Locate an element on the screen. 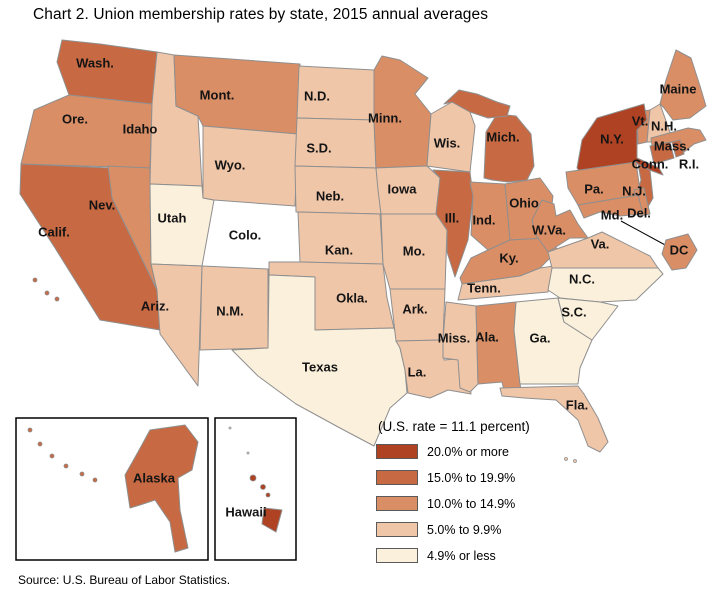 This screenshot has height=597, width=715. state-label-wv: W.Va. is located at coordinates (549, 229).